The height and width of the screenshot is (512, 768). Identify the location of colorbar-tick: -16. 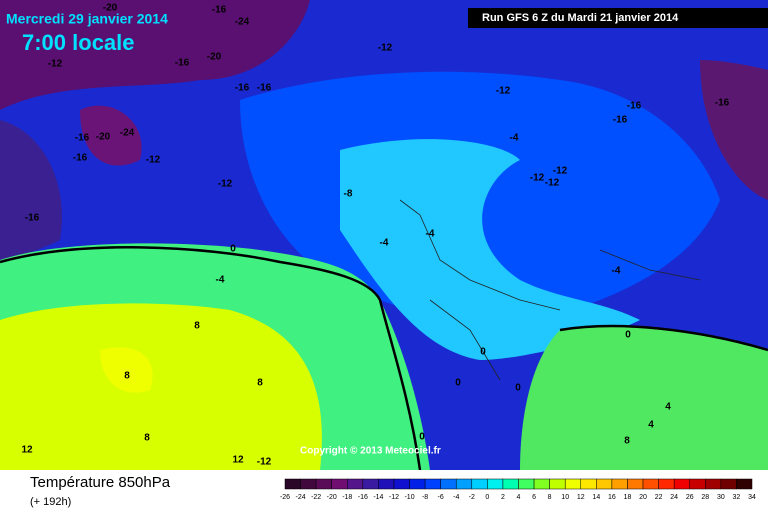
(363, 497).